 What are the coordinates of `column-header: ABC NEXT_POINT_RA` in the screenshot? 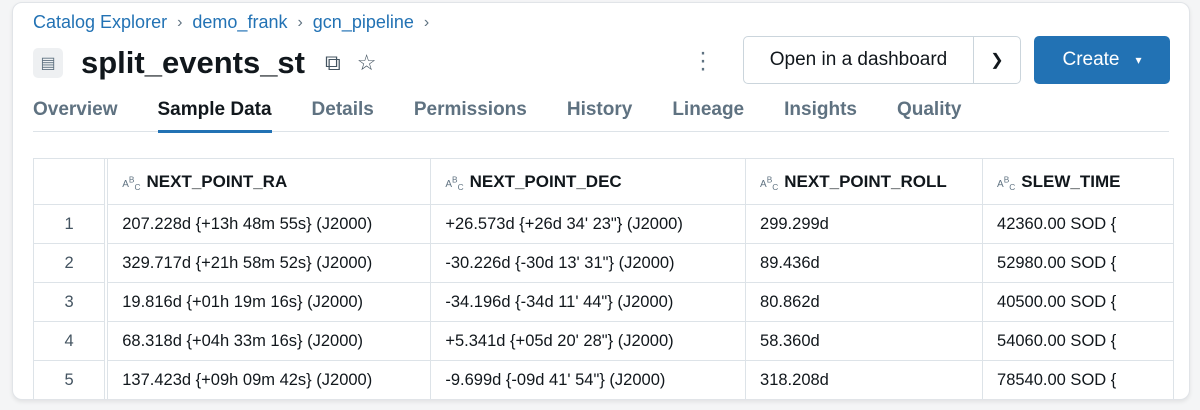 It's located at (269, 182).